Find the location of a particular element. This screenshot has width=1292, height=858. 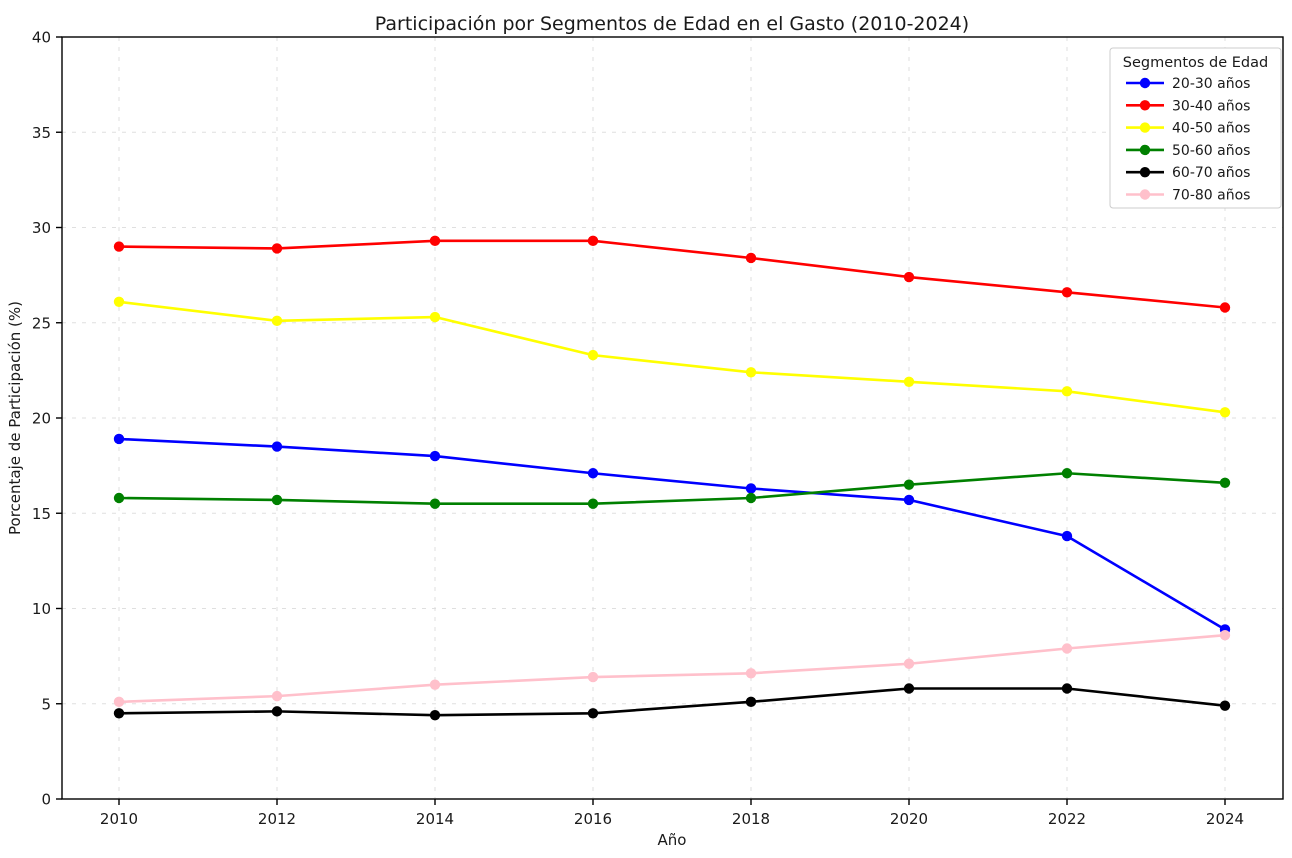

legend-item: 70-80 años is located at coordinates (1188, 196).